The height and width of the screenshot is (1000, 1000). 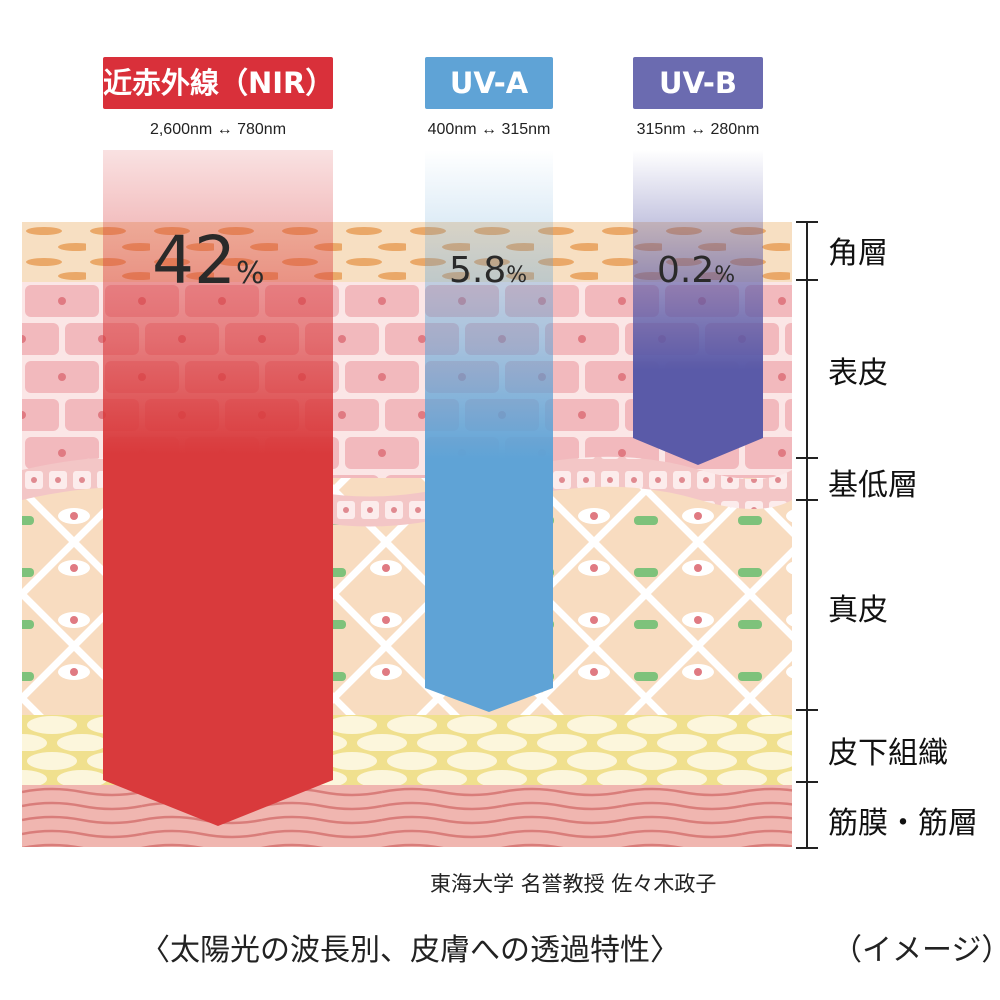 What do you see at coordinates (807, 535) in the screenshot?
I see `layer-brackets` at bounding box center [807, 535].